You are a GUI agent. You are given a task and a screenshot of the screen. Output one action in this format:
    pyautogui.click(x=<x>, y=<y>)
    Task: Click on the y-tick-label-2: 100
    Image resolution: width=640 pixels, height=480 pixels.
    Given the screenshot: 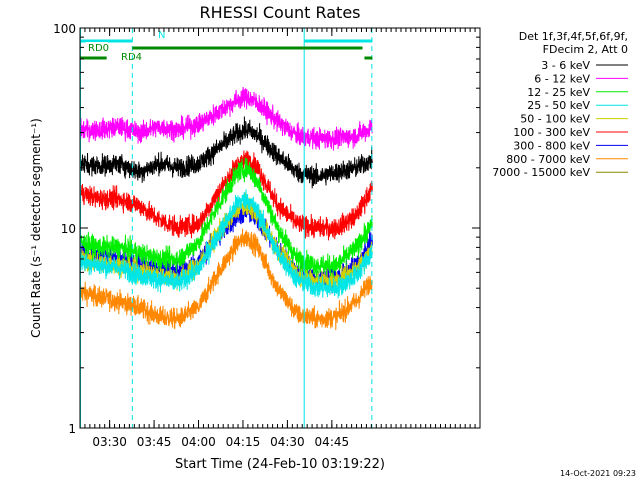 What is the action you would take?
    pyautogui.click(x=64, y=29)
    